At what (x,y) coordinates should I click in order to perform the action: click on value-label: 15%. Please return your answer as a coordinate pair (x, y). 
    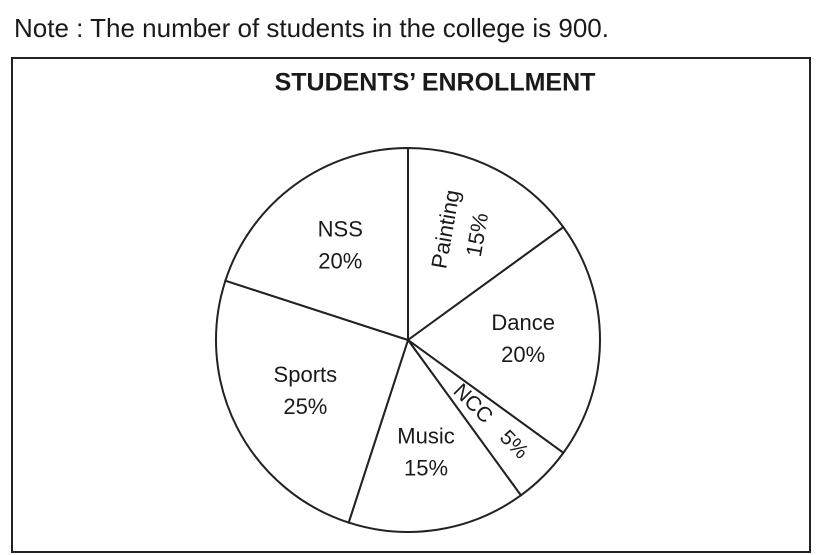
    Looking at the image, I should click on (426, 468).